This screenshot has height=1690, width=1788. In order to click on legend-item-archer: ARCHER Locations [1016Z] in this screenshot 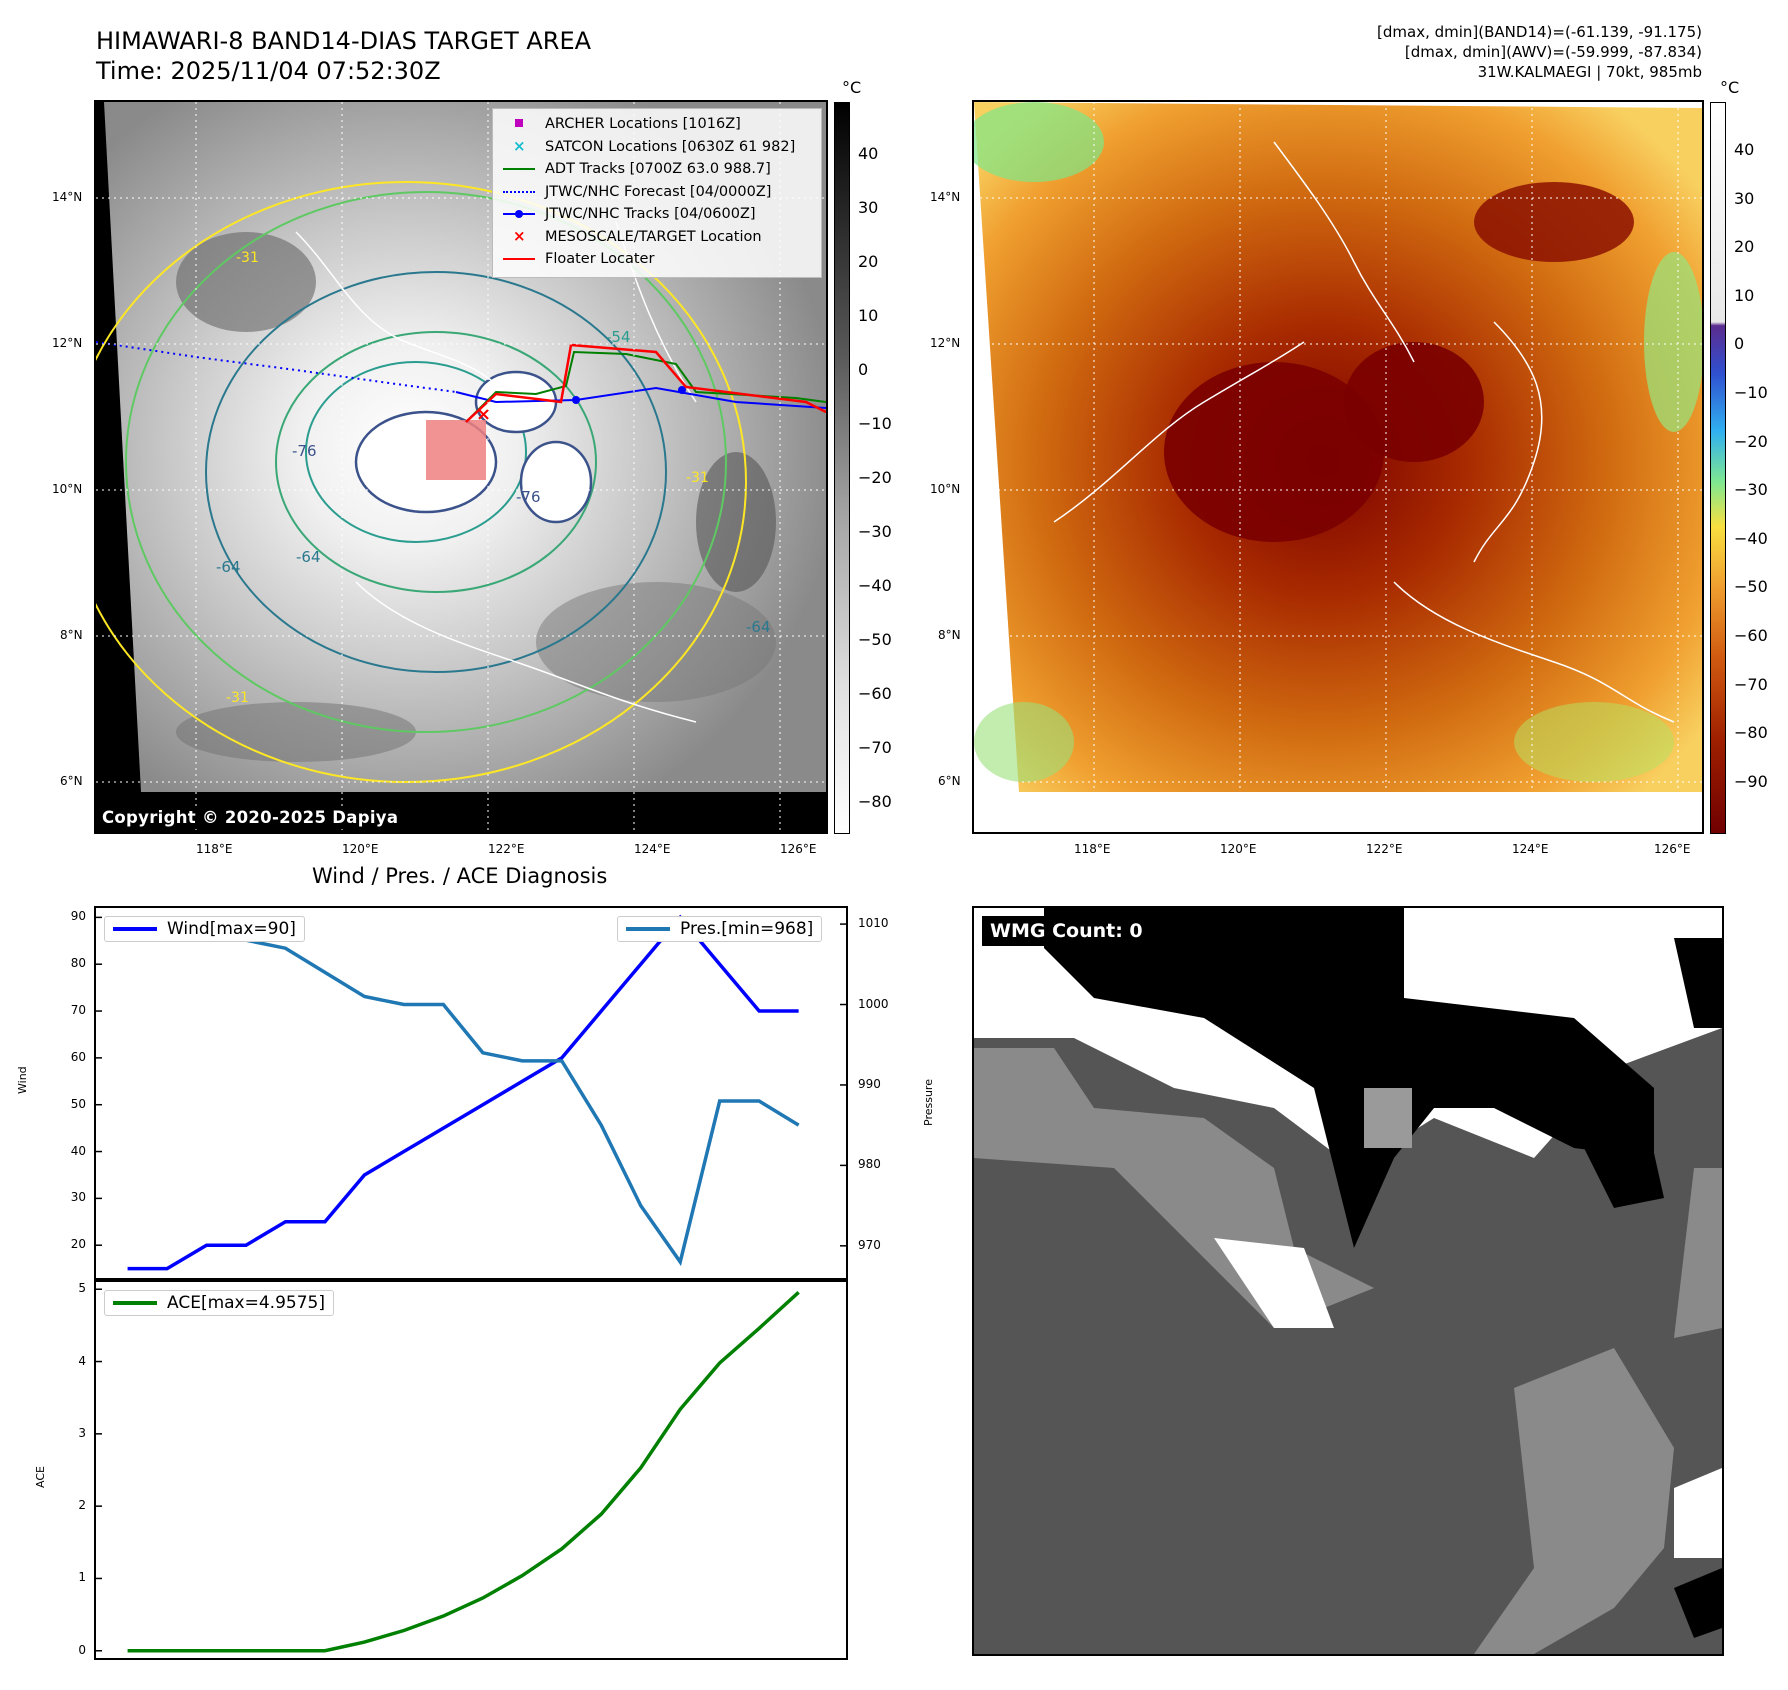, I will do `click(657, 124)`.